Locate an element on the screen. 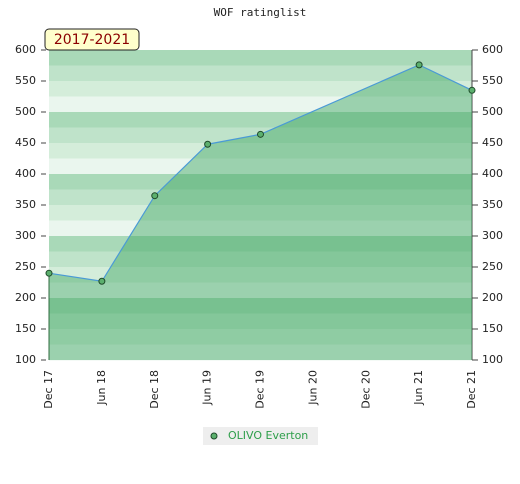 The height and width of the screenshot is (484, 520). y-tick-label: 100 is located at coordinates (25, 359).